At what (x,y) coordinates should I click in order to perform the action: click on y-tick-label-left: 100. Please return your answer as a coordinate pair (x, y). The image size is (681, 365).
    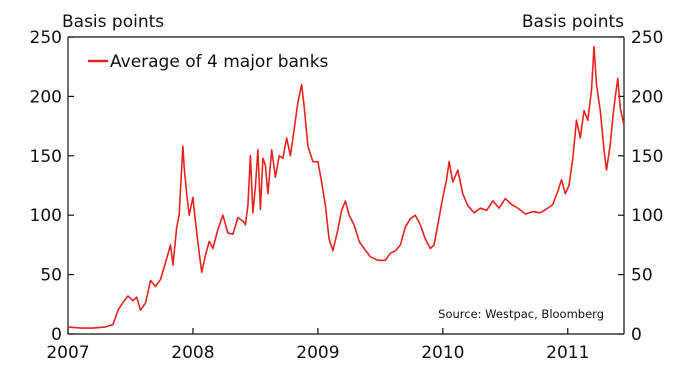
    Looking at the image, I should click on (46, 216).